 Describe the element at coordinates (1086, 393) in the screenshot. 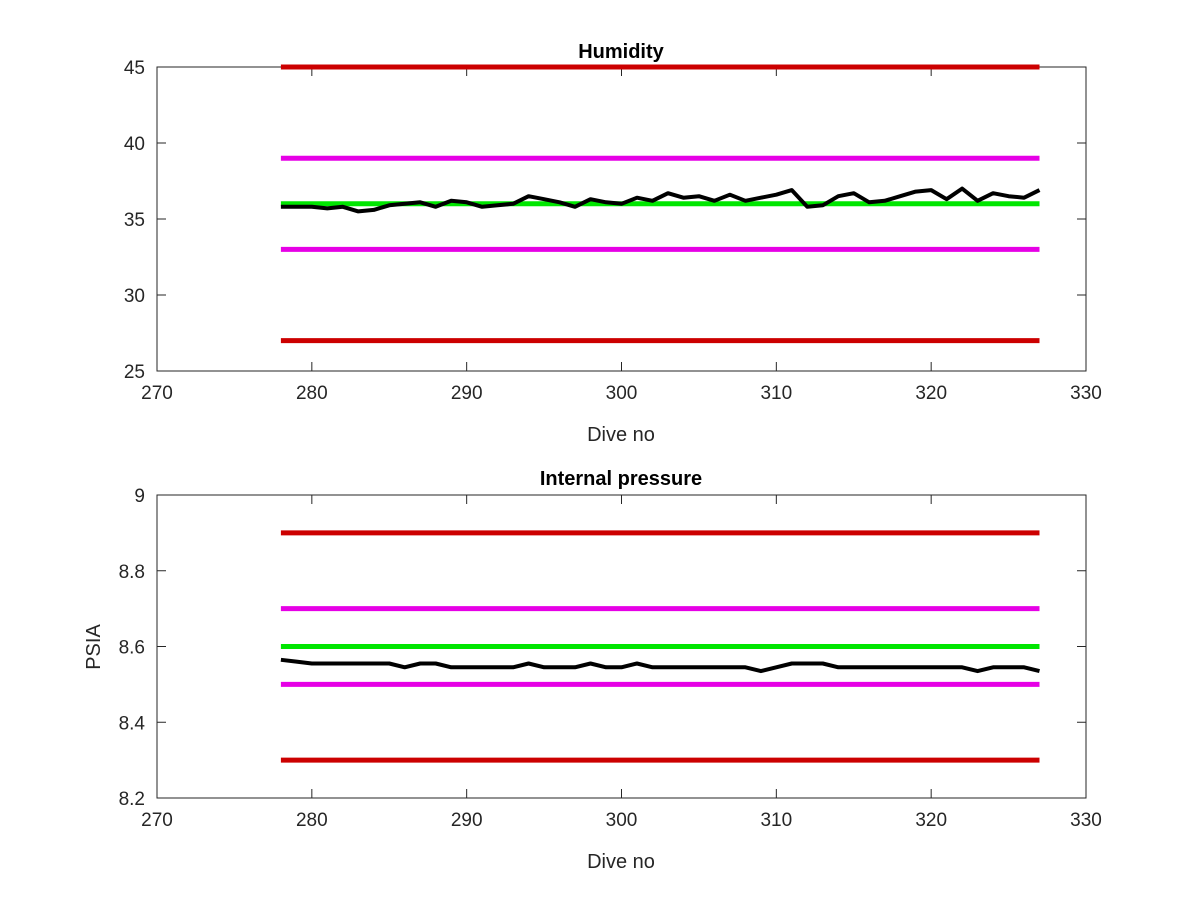

I see `humidity-x-tick-label: 330` at that location.